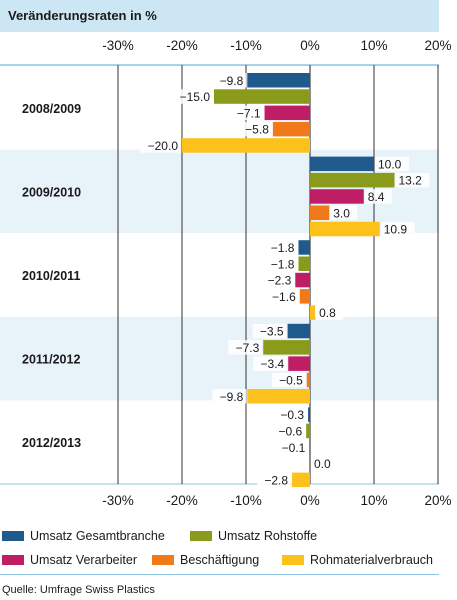  I want to click on legend-label: Umsatz Verarbeiter, so click(83, 560).